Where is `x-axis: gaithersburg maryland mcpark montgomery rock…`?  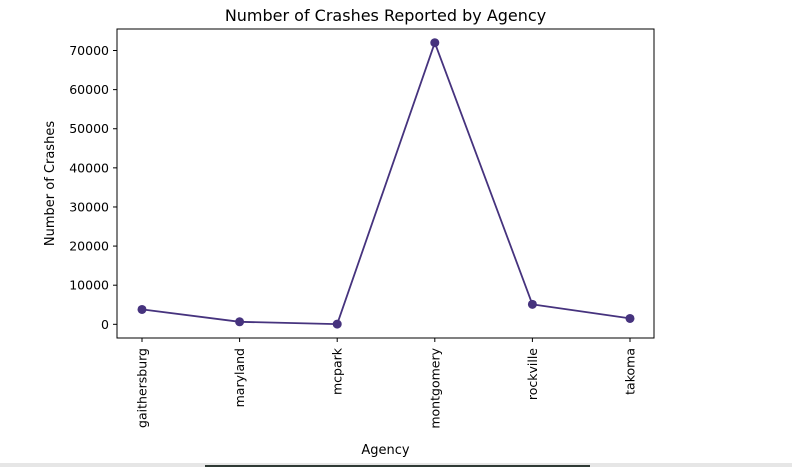 x-axis: gaithersburg maryland mcpark montgomery rock… is located at coordinates (386, 383).